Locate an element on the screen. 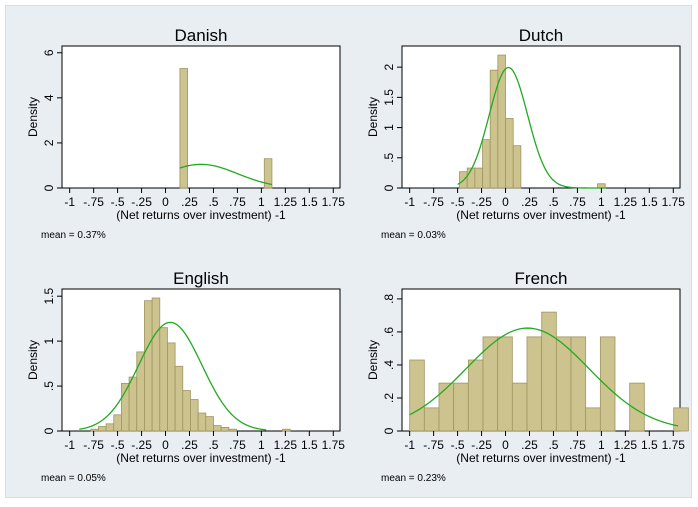 The image size is (698, 507). y-tick-label: 4 is located at coordinates (49, 97).